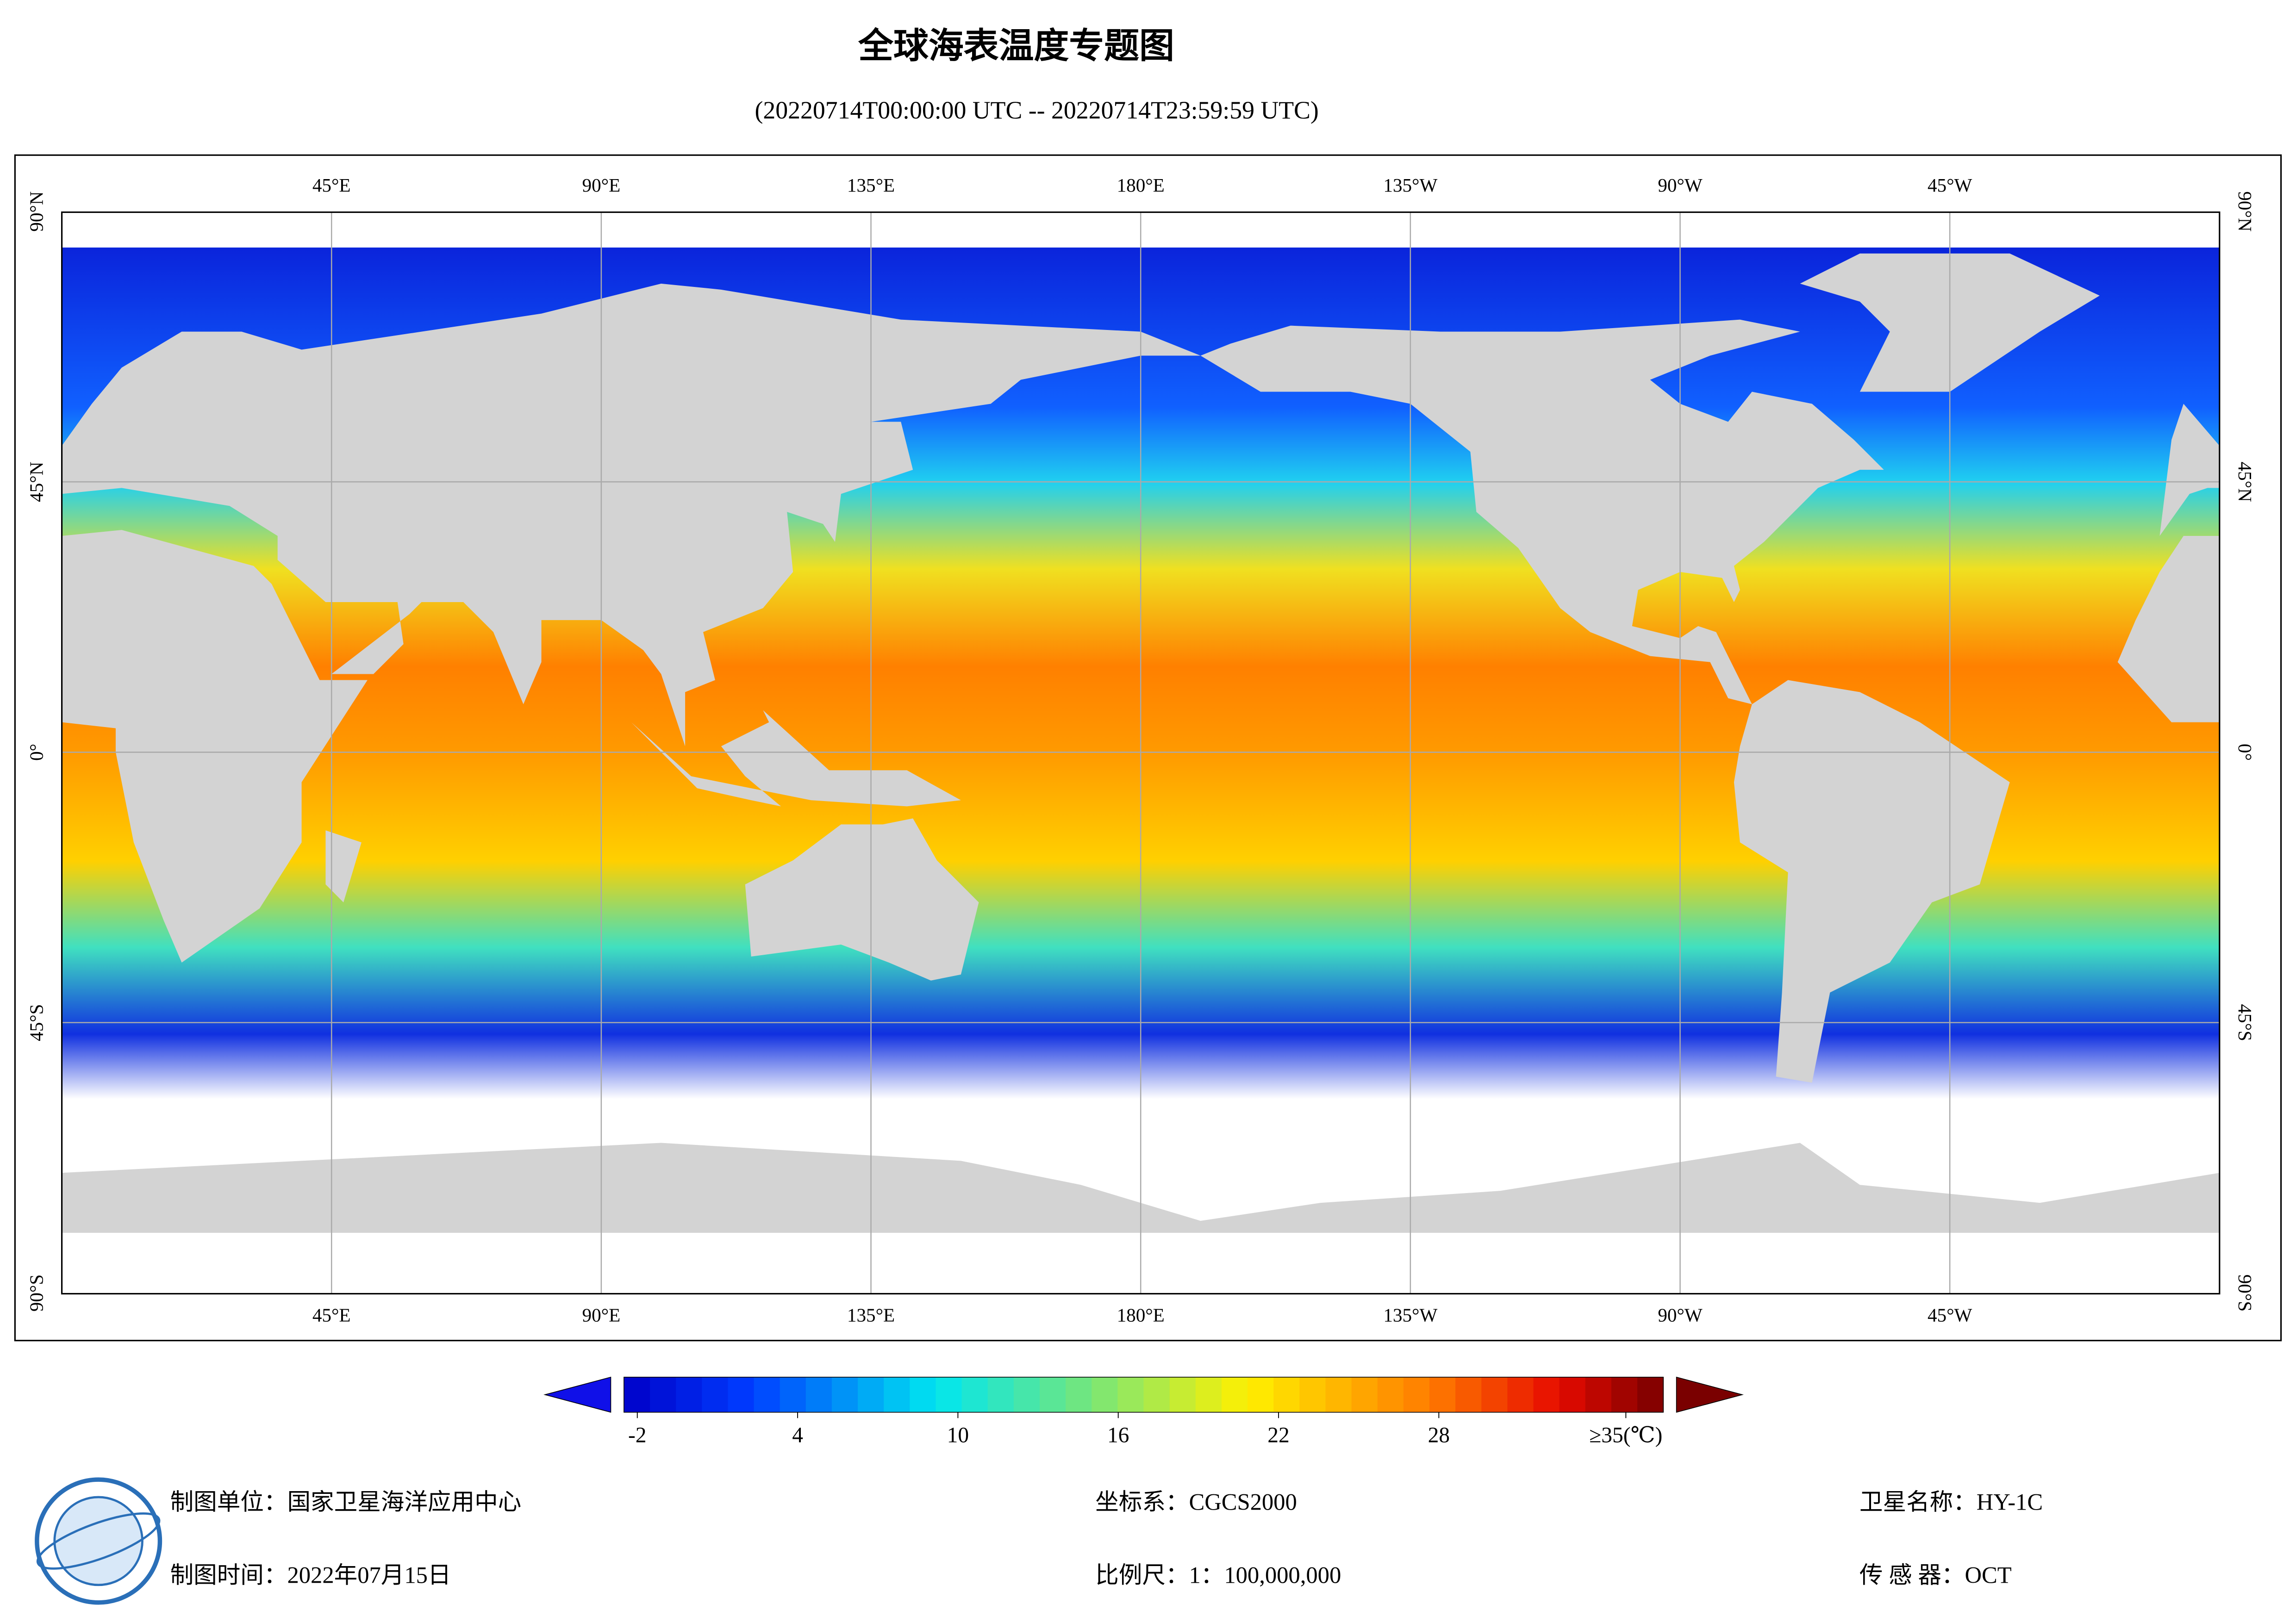  Describe the element at coordinates (36, 211) in the screenshot. I see `lat-label-left: 90°N` at that location.